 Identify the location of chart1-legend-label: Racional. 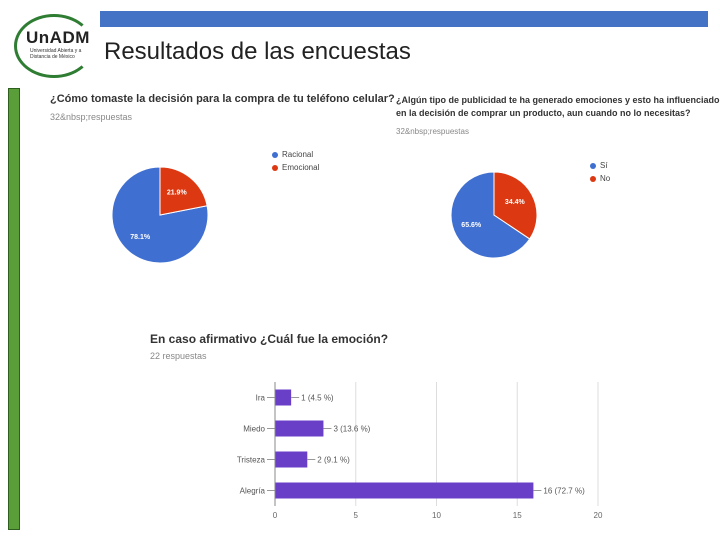
(298, 154).